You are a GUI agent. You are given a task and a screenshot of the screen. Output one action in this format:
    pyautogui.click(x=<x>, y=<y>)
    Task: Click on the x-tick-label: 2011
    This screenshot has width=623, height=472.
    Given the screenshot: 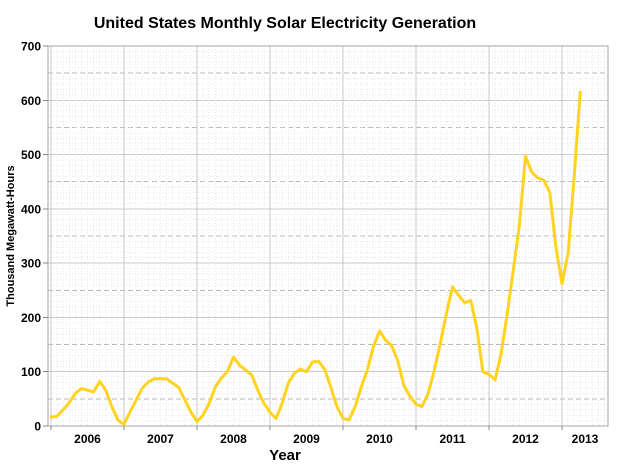 What is the action you would take?
    pyautogui.click(x=452, y=439)
    